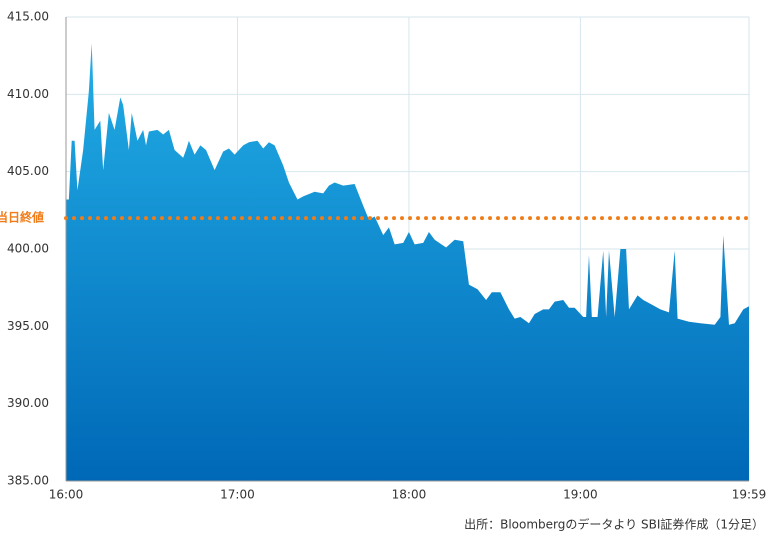 This screenshot has width=784, height=549. What do you see at coordinates (28, 249) in the screenshot?
I see `y-tick-label: 400.00` at bounding box center [28, 249].